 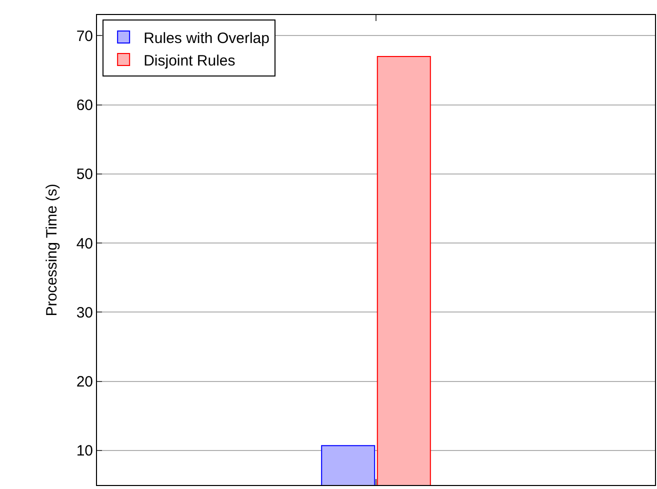 What do you see at coordinates (190, 61) in the screenshot?
I see `legend-label: Disjoint Rules` at bounding box center [190, 61].